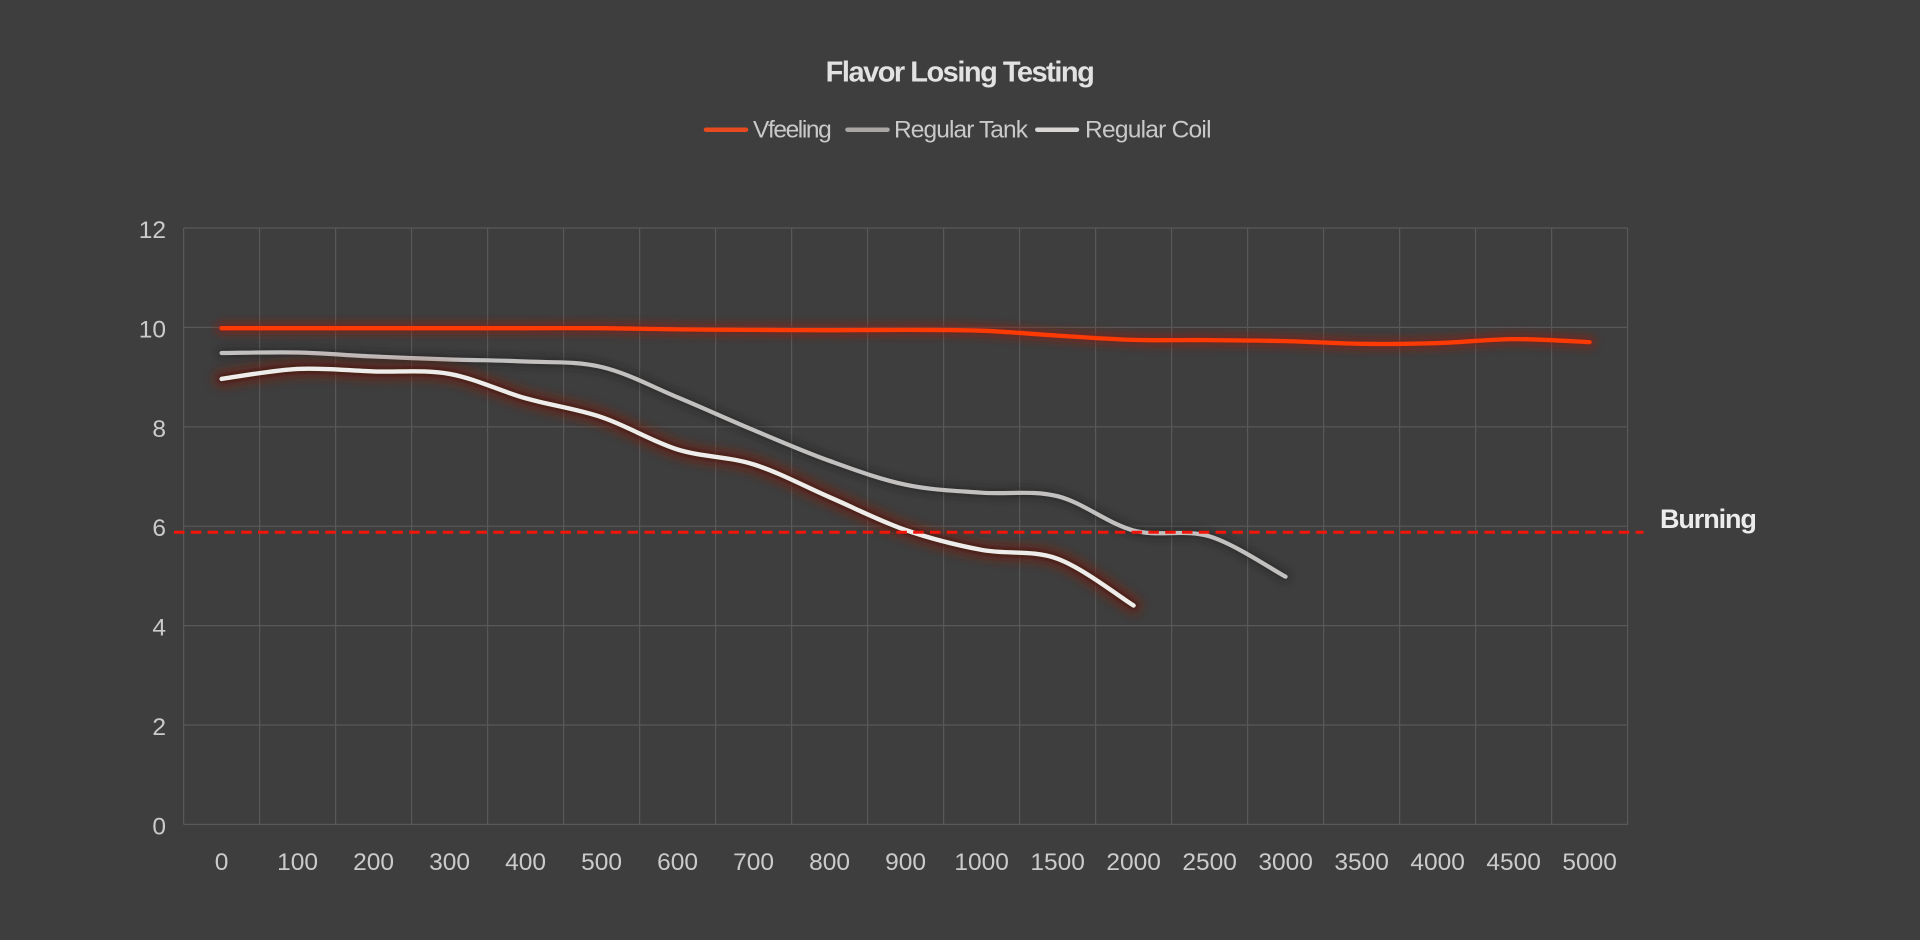  What do you see at coordinates (960, 73) in the screenshot?
I see `svg-text: Flavor Losing Testing` at bounding box center [960, 73].